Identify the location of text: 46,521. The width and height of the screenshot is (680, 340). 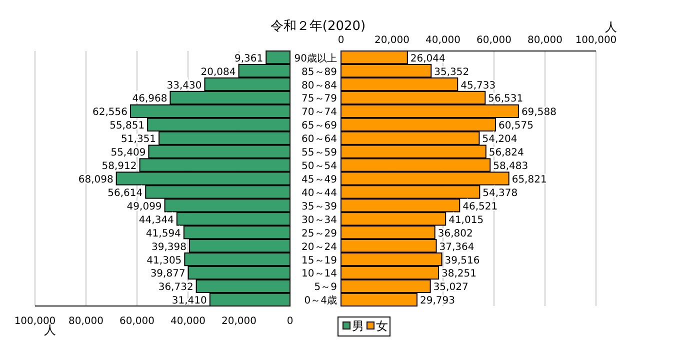
(480, 206).